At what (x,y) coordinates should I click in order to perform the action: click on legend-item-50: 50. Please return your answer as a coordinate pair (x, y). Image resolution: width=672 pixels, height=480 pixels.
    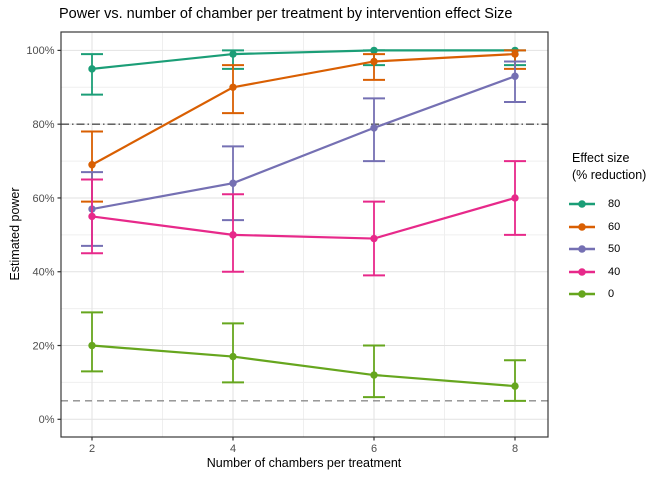
    Looking at the image, I should click on (616, 249).